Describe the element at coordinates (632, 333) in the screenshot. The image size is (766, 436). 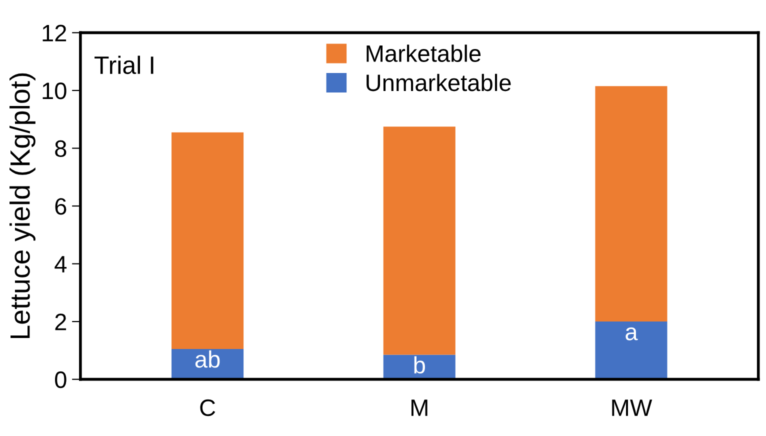
I see `annotation: a` at that location.